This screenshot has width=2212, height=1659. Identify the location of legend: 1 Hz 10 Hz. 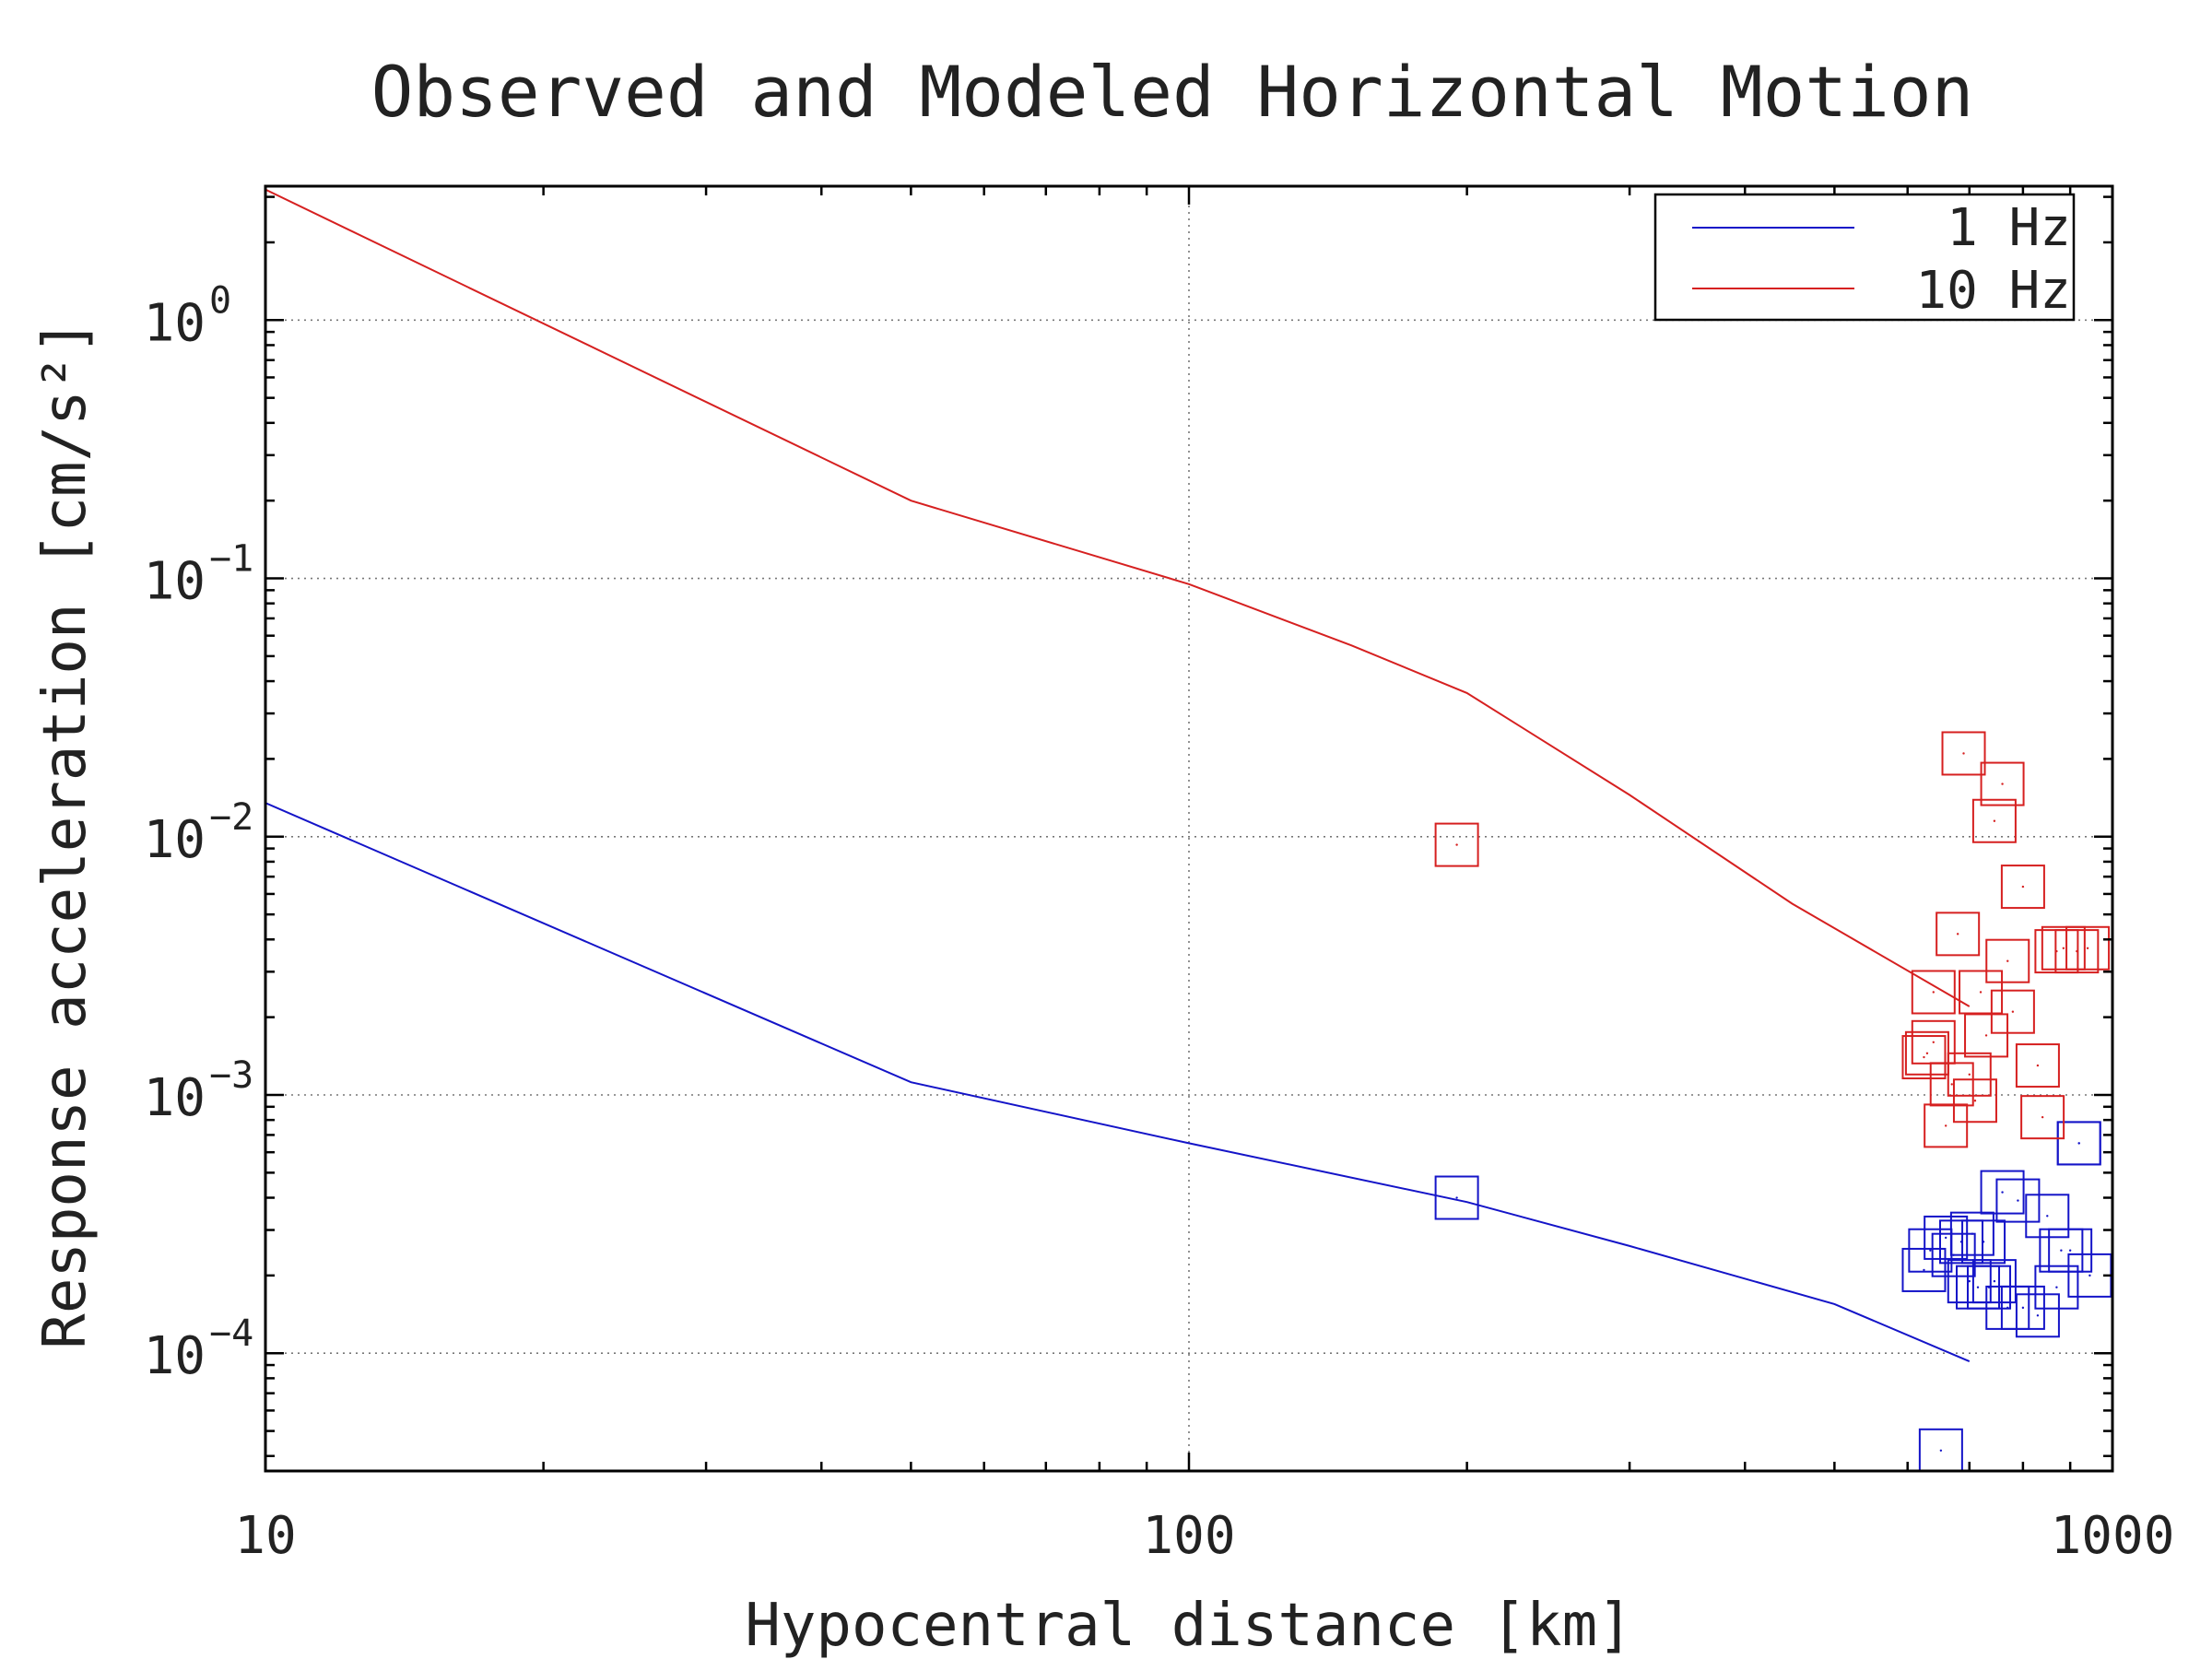
(1864, 257).